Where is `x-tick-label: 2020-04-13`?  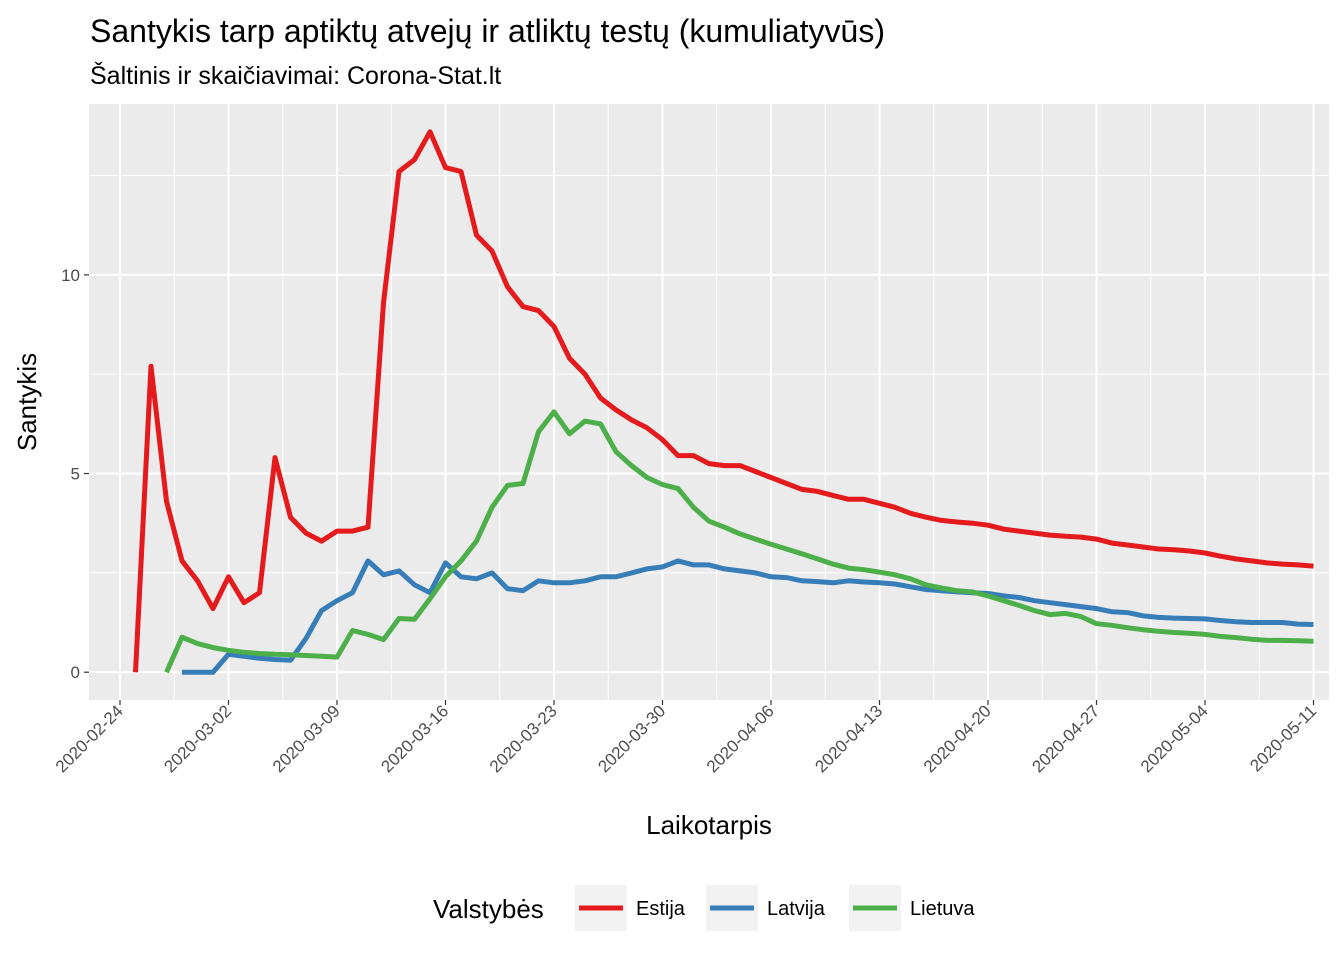 x-tick-label: 2020-04-13 is located at coordinates (848, 738).